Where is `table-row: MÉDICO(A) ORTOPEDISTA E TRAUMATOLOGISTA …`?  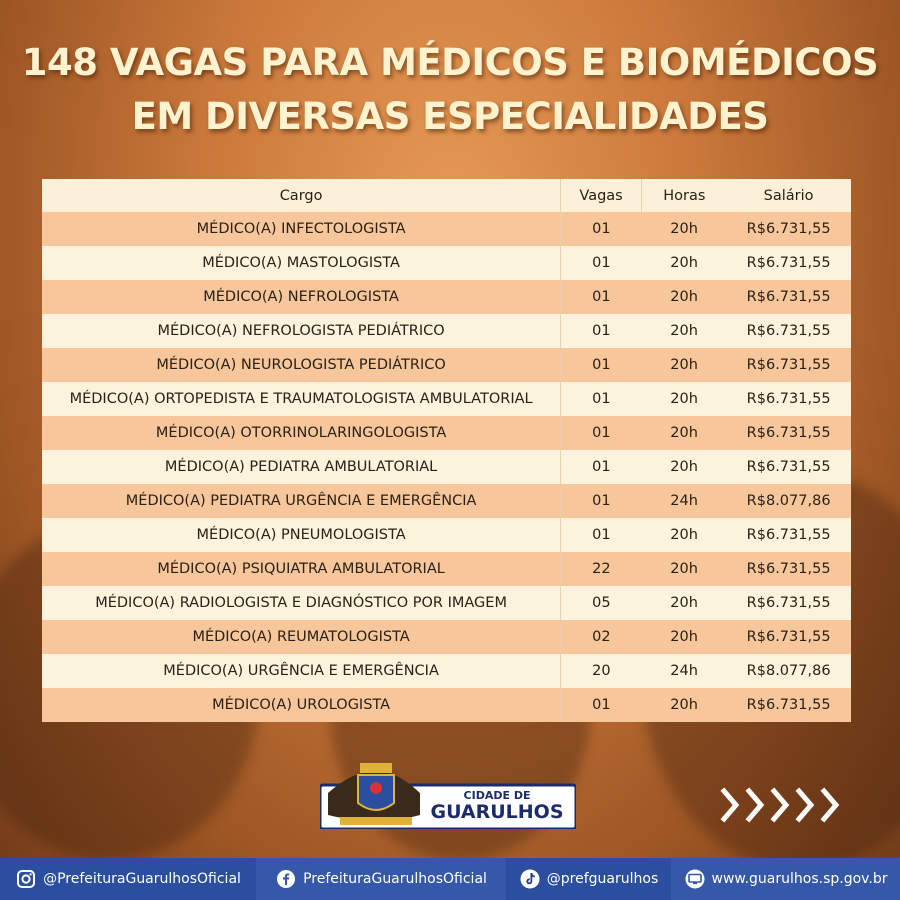 table-row: MÉDICO(A) ORTOPEDISTA E TRAUMATOLOGISTA … is located at coordinates (446, 399).